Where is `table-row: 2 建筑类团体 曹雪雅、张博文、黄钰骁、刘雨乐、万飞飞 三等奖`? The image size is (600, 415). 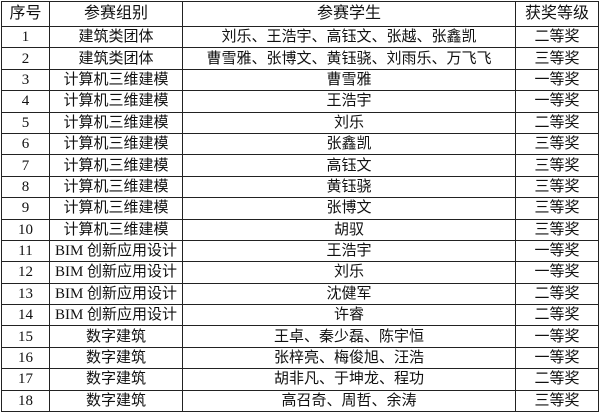
table-row: 2 建筑类团体 曹雪雅、张博文、黄钰骁、刘雨乐、万飞飞 三等奖 is located at coordinates (300, 58).